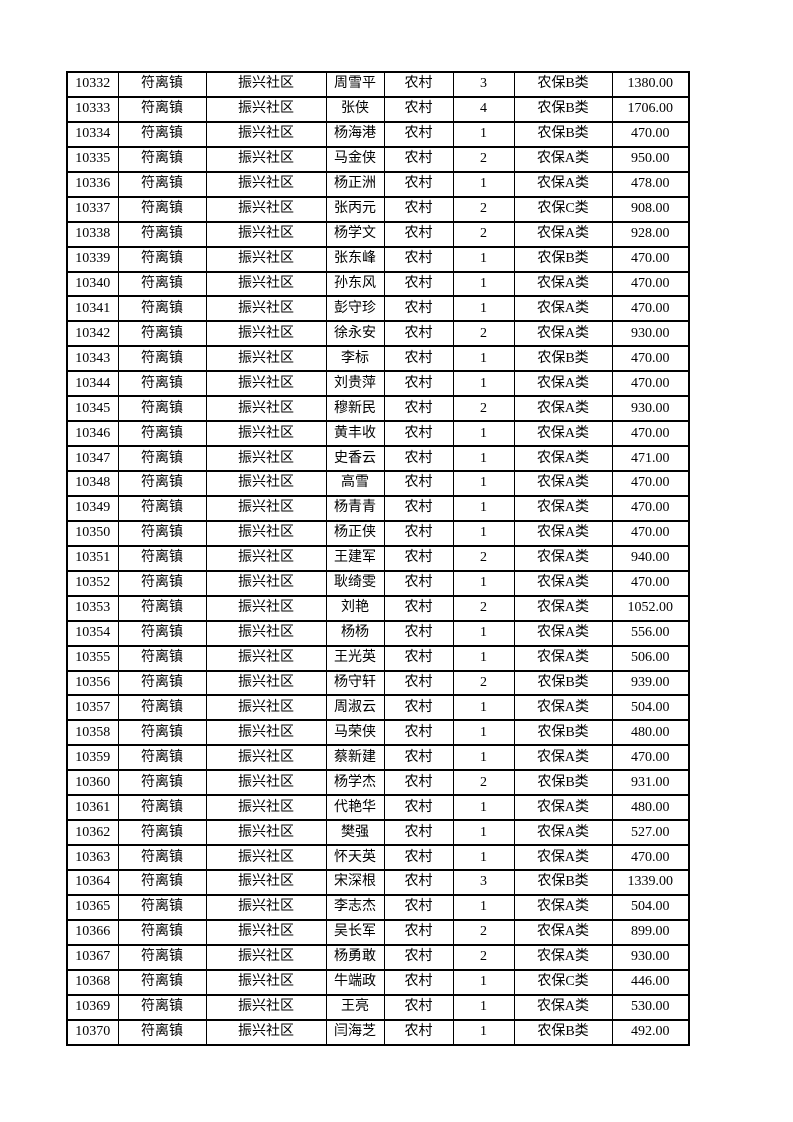 The image size is (793, 1122). Describe the element at coordinates (355, 1032) in the screenshot. I see `cell-name: 闫海芝` at that location.